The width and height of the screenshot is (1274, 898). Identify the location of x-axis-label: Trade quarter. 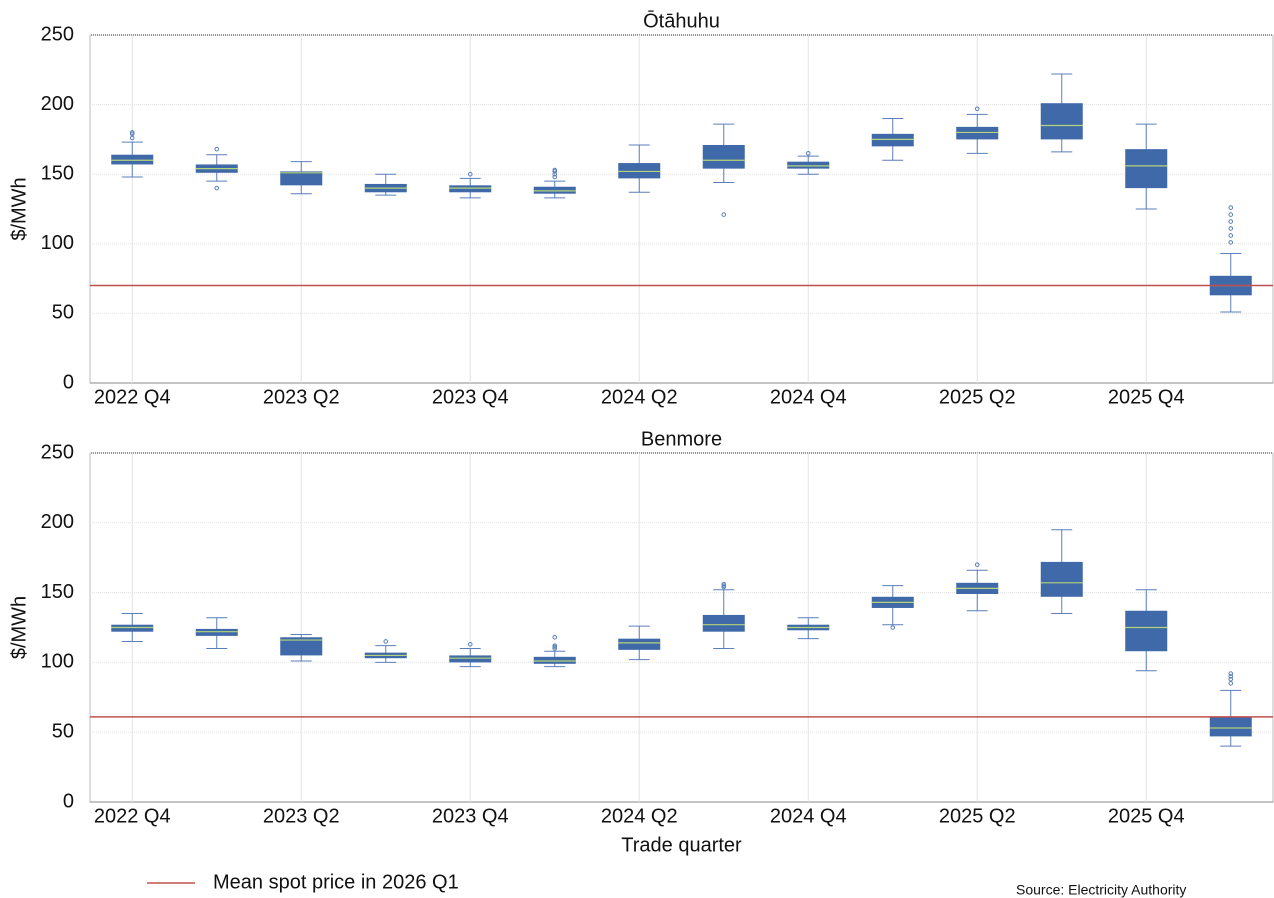
(681, 845).